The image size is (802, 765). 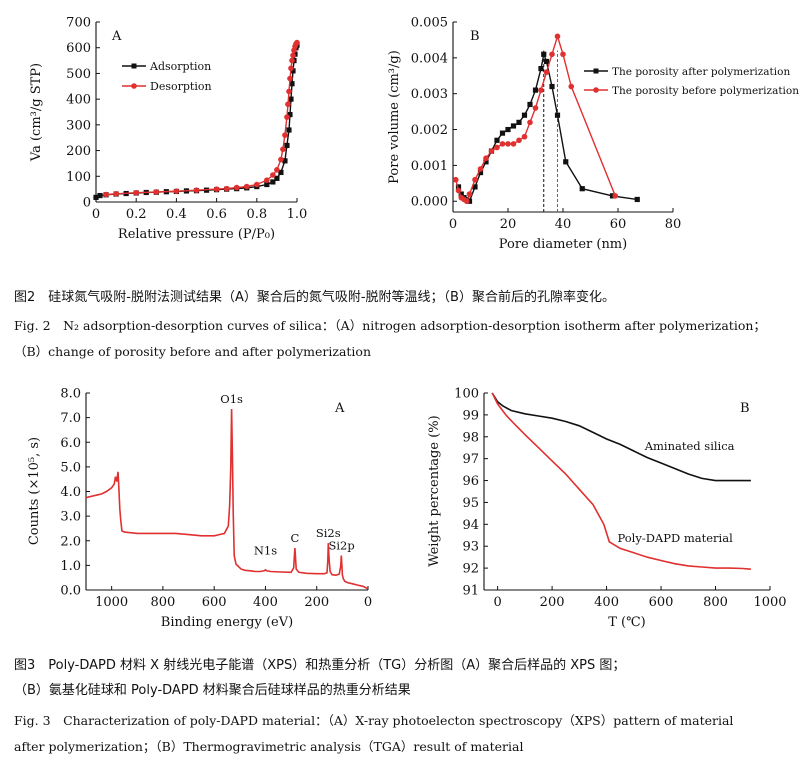 I want to click on fig2a-y-tick-label: 200, so click(x=78, y=151).